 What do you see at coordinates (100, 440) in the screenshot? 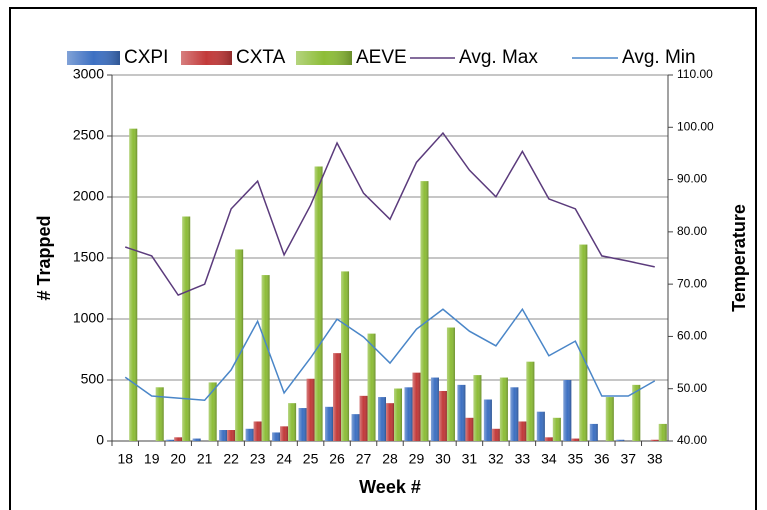
I see `y-tick-label: 0` at bounding box center [100, 440].